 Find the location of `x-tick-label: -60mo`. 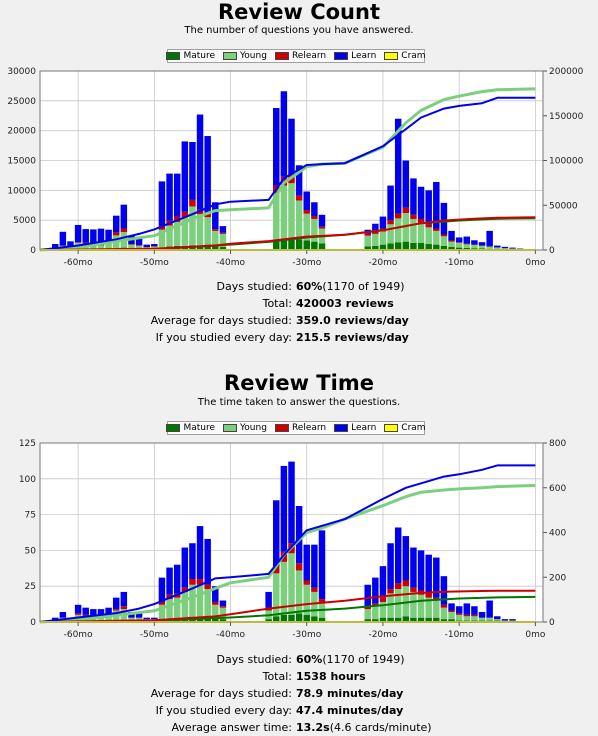

x-tick-label: -60mo is located at coordinates (78, 263).